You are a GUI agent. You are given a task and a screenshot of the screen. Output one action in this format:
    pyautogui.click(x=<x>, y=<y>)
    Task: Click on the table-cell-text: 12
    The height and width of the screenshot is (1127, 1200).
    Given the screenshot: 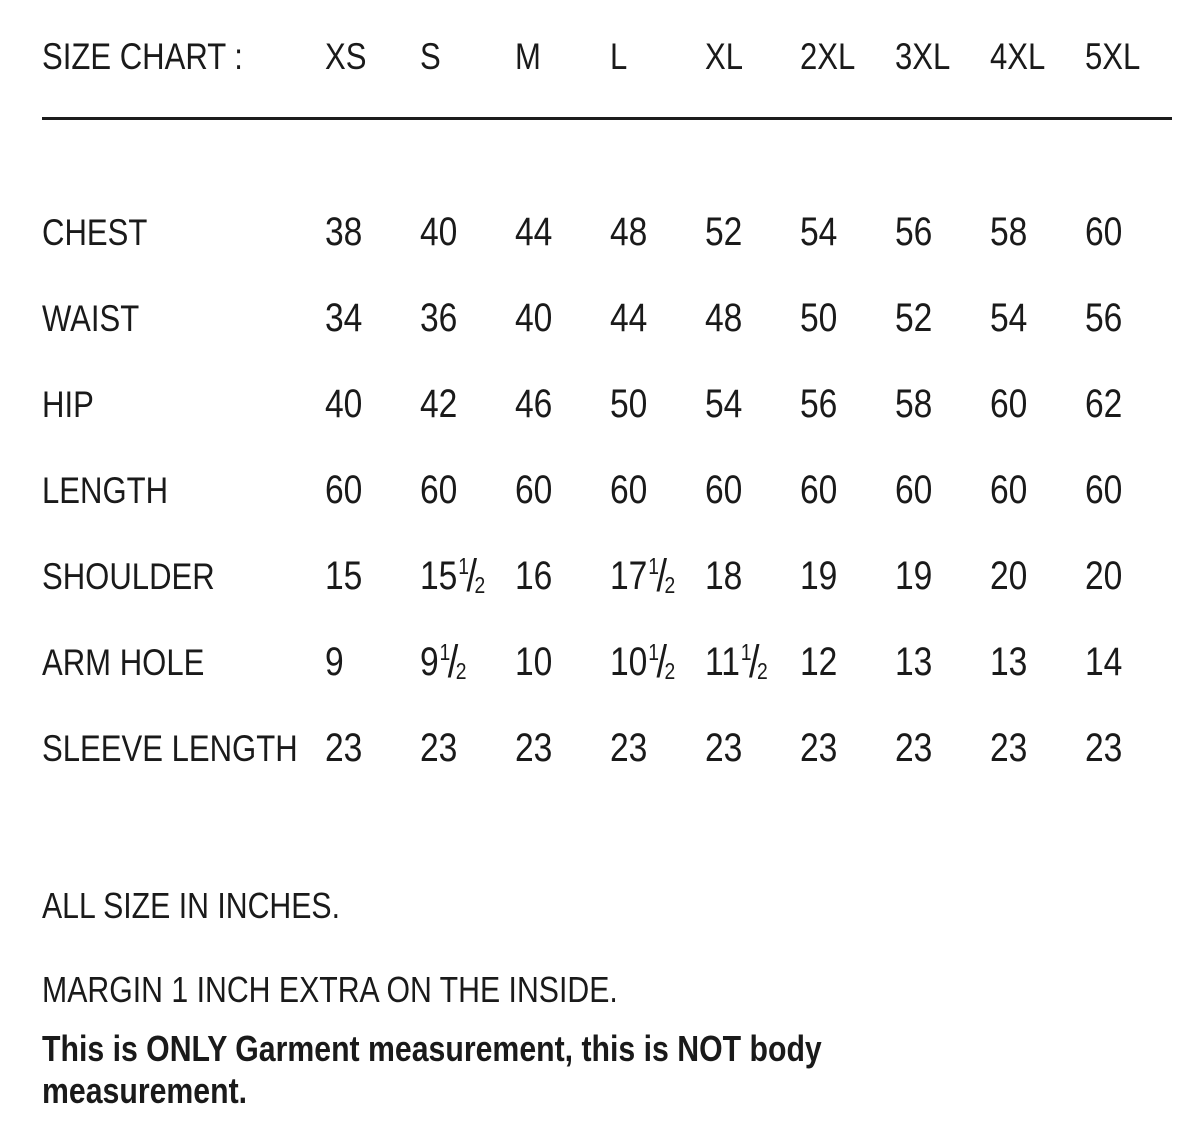 What is the action you would take?
    pyautogui.click(x=819, y=661)
    